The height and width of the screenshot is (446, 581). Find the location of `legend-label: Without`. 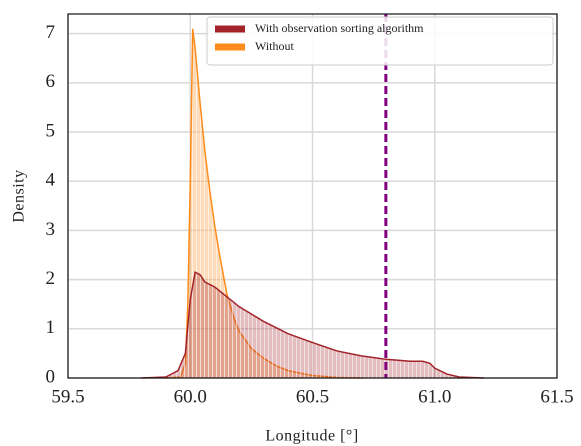

legend-label: Without is located at coordinates (275, 46).